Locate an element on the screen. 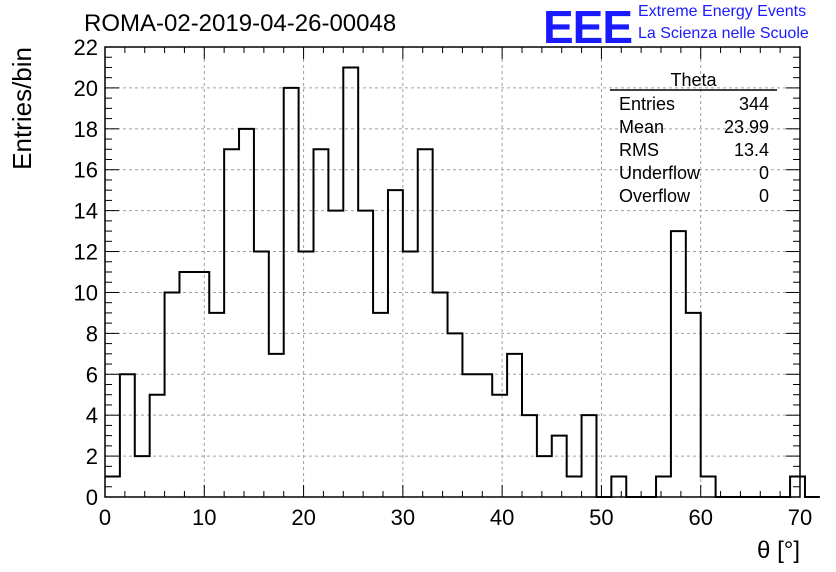  stats-label-underflow: Underflow is located at coordinates (660, 173).